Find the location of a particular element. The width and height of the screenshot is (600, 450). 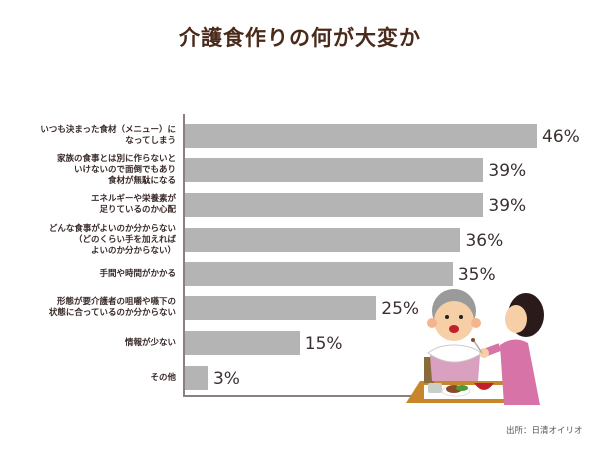

category-label-line: 形態が要介護者の咀嚼や嚥下の is located at coordinates (116, 302).